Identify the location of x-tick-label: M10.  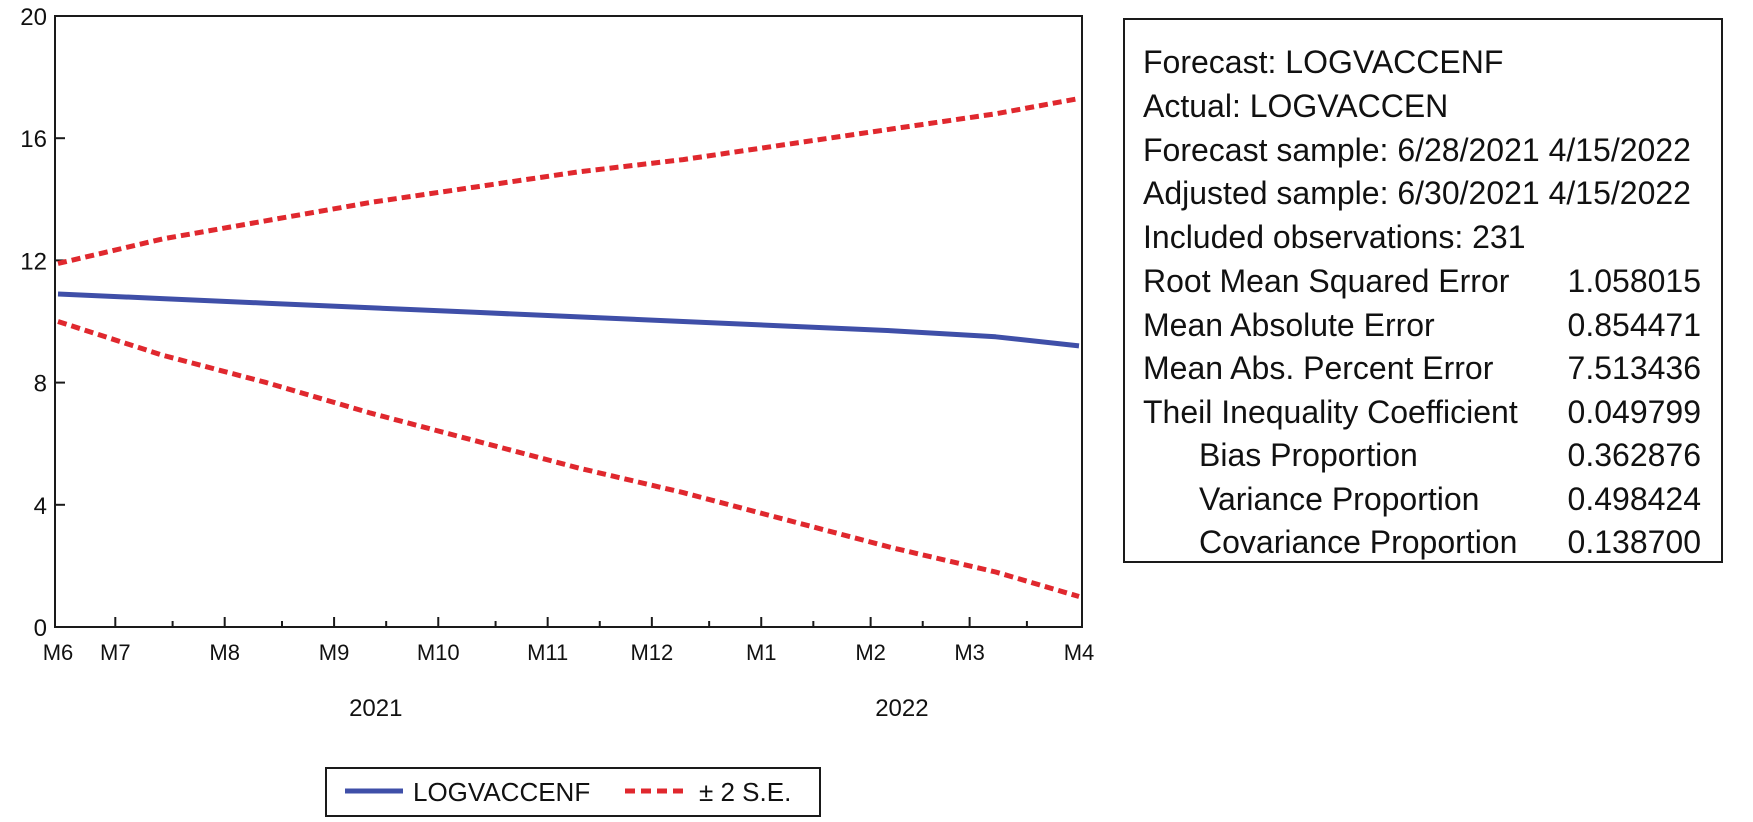
(438, 652).